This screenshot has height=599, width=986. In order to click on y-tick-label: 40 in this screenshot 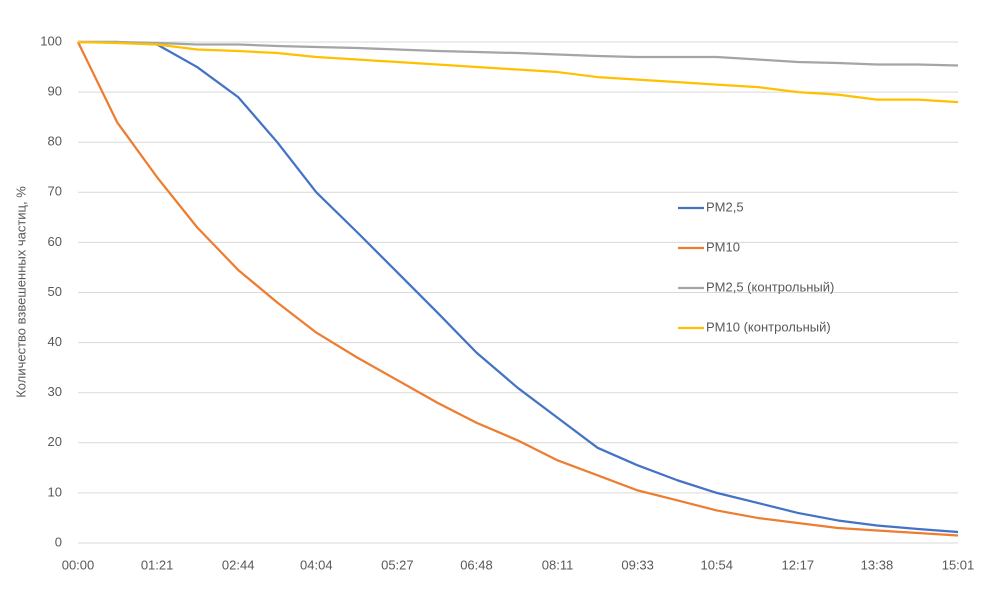, I will do `click(55, 341)`.